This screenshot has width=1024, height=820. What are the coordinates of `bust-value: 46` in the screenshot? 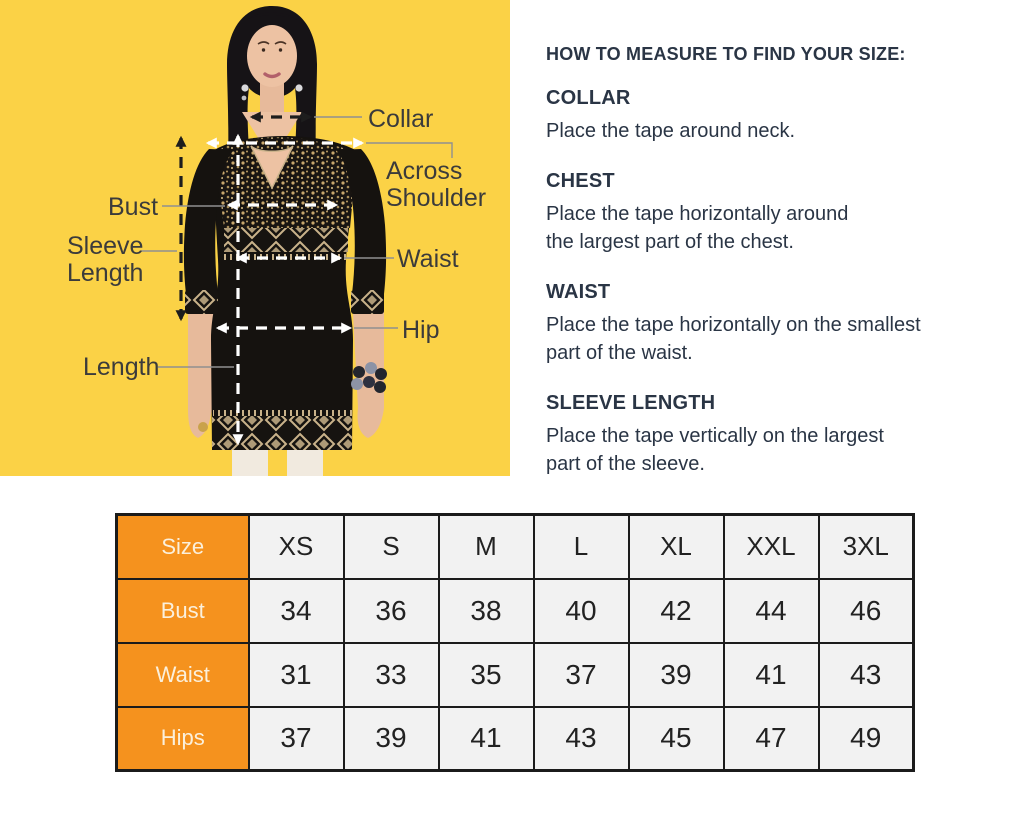 It's located at (866, 610).